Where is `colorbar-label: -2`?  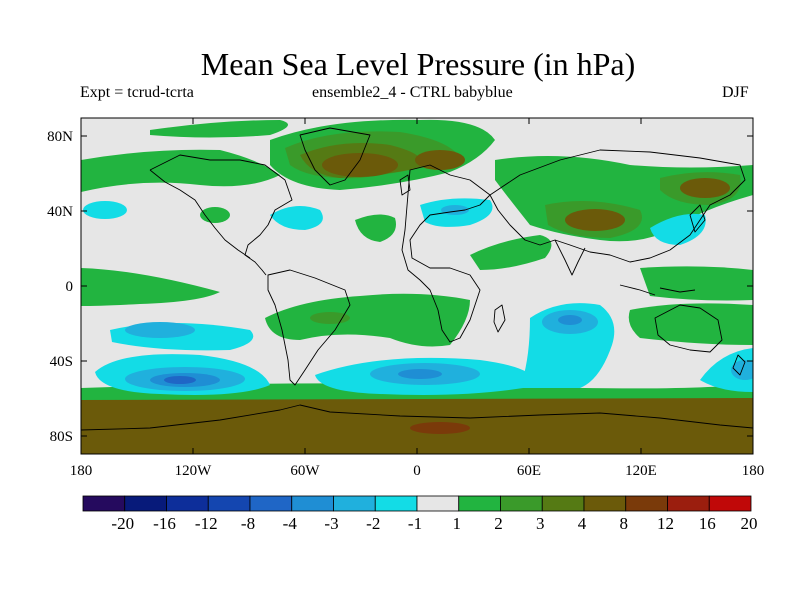 colorbar-label: -2 is located at coordinates (373, 523).